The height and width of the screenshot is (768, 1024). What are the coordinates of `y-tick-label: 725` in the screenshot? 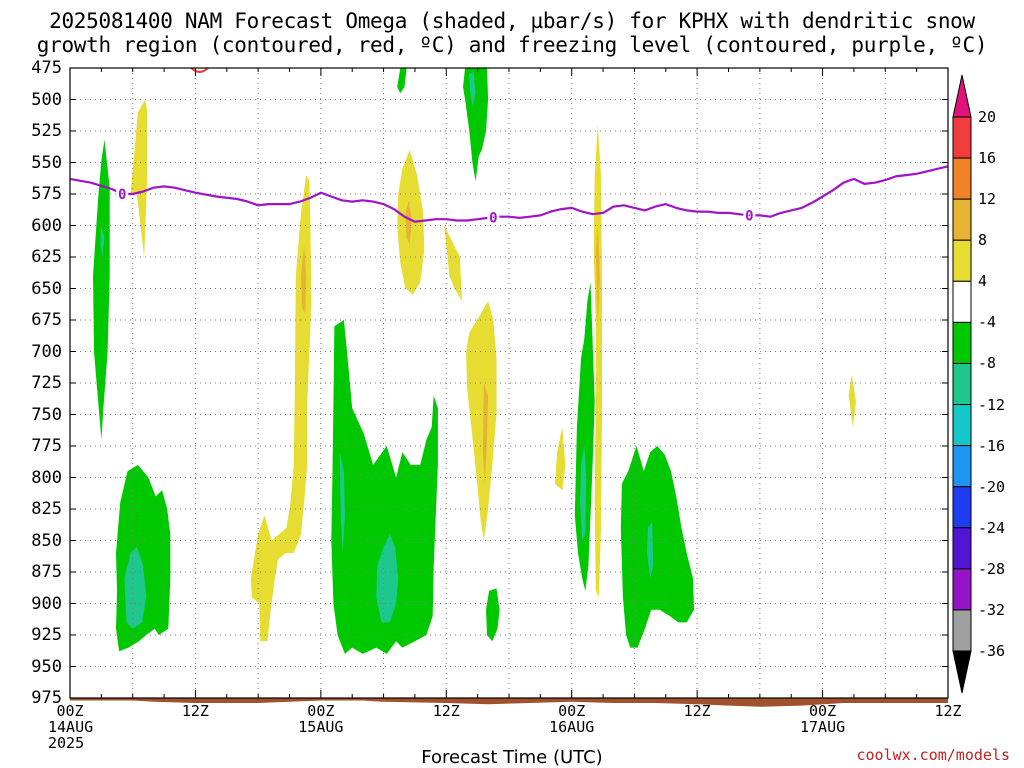 It's located at (46, 383).